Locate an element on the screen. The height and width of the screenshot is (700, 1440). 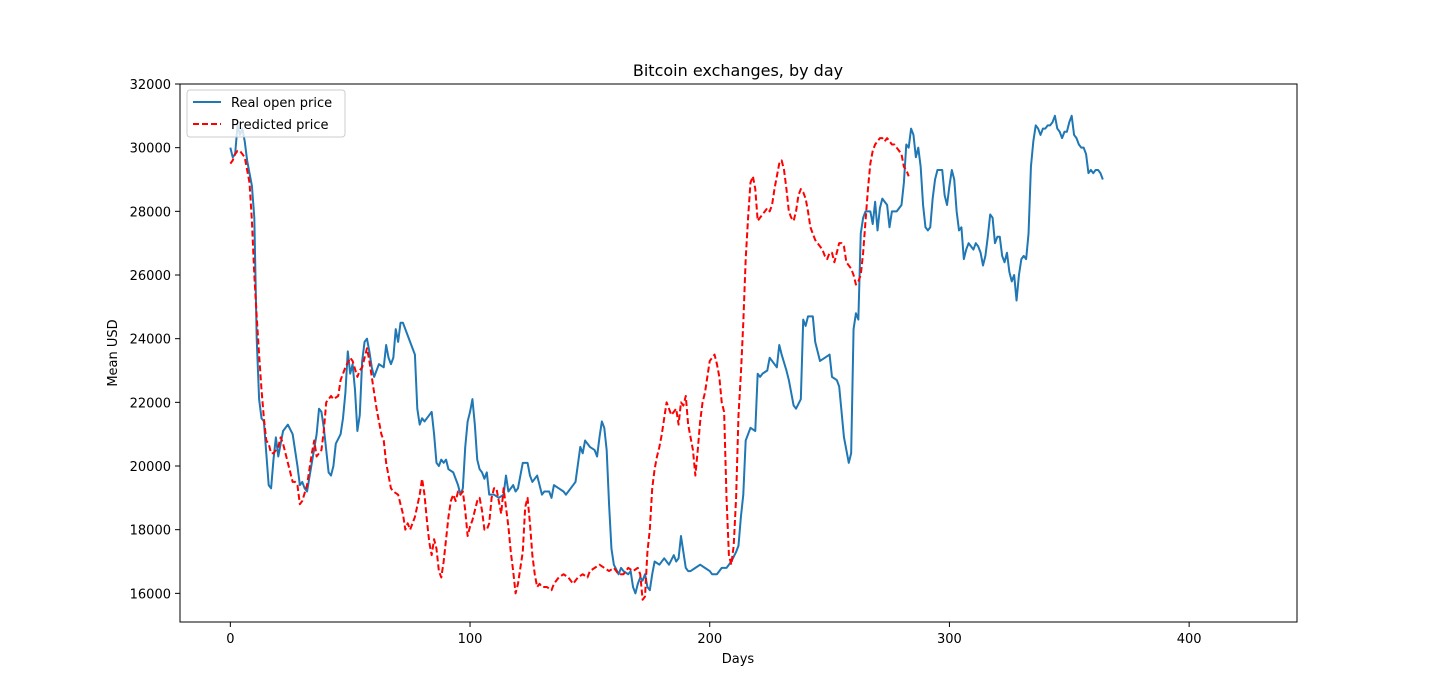
y-tick-label: 24000 is located at coordinates (150, 340).